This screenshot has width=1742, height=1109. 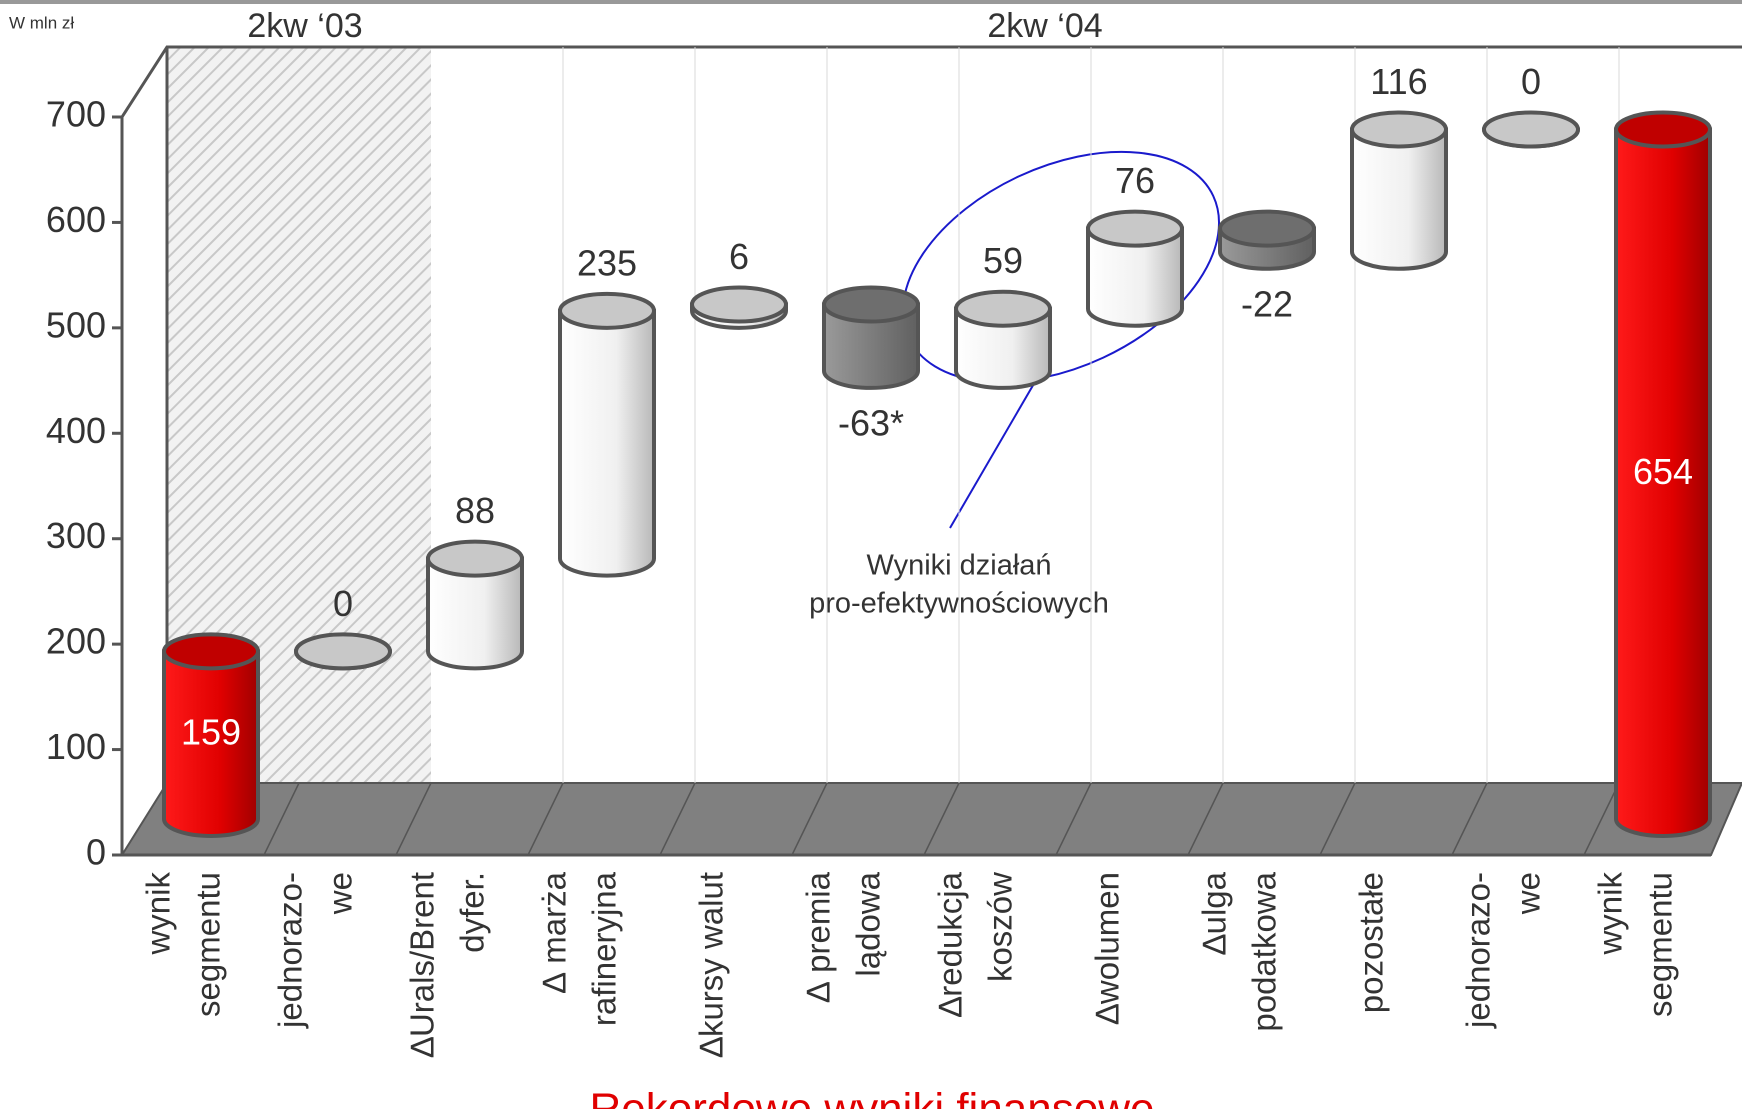 I want to click on x-tick-label: ∆kursy walut, so click(x=711, y=964).